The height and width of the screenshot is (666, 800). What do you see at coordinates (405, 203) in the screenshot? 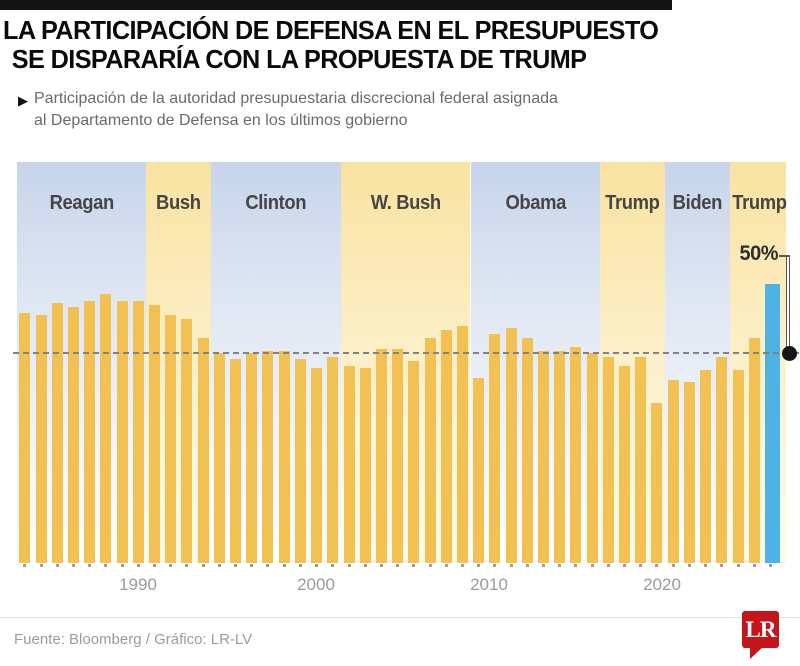
I see `era-label: W. Bush` at bounding box center [405, 203].